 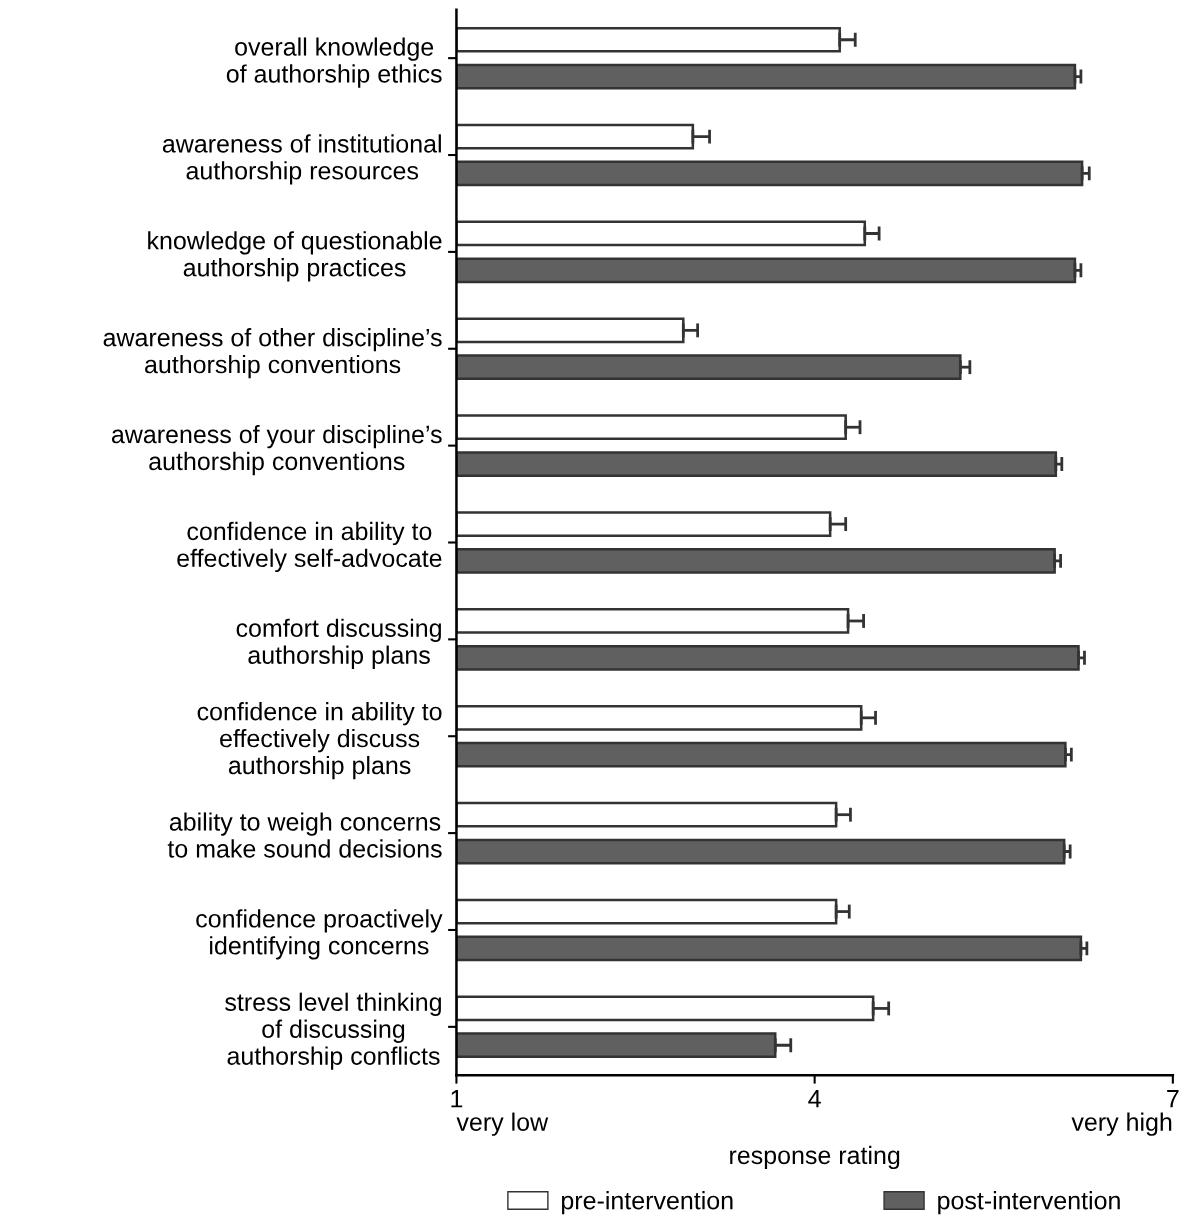 What do you see at coordinates (272, 353) in the screenshot?
I see `y-tick-label: awareness of other discipline’s authorship conventions` at bounding box center [272, 353].